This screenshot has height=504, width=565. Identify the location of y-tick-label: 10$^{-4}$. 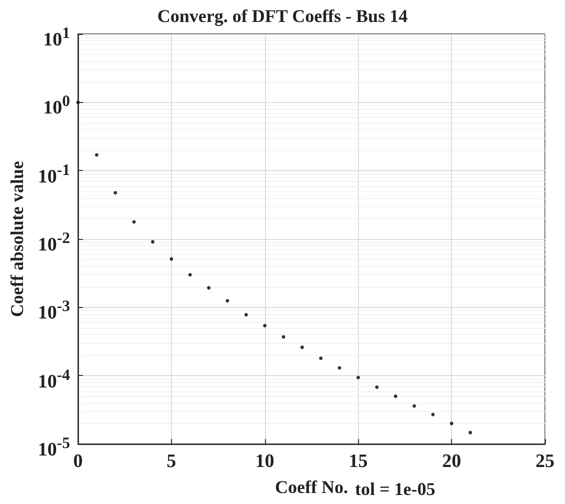
(54, 380).